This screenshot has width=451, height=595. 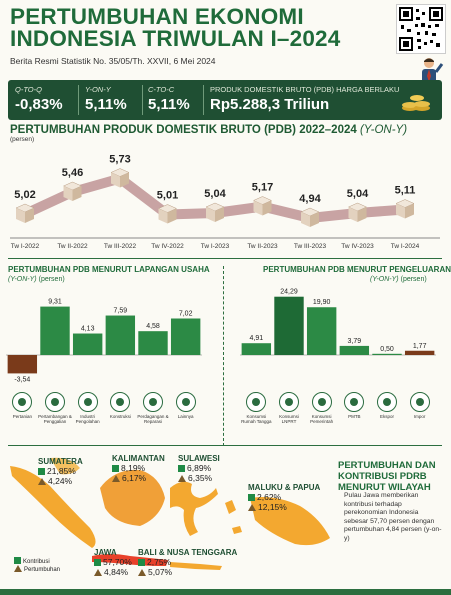 I want to click on region-growth: 6,17%, so click(x=138, y=478).